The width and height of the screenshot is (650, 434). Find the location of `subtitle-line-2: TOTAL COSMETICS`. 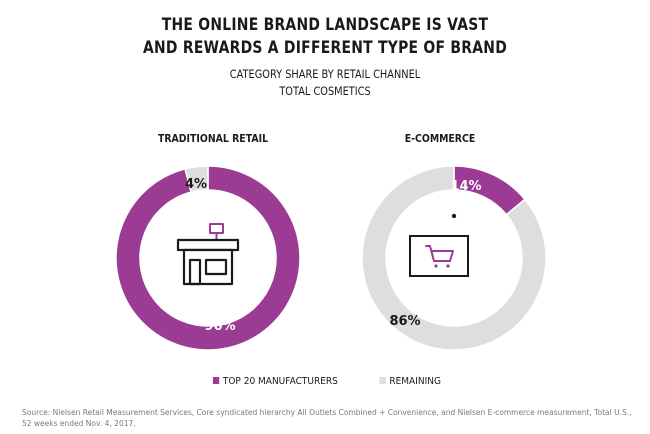

subtitle-line-2: TOTAL COSMETICS is located at coordinates (325, 91).